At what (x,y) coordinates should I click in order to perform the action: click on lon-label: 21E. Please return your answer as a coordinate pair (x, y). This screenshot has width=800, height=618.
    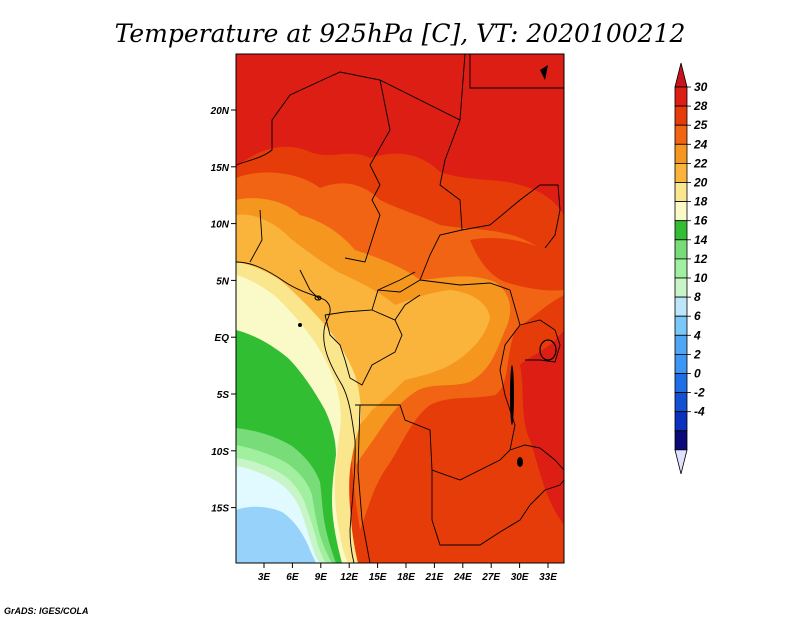
    Looking at the image, I should click on (434, 577).